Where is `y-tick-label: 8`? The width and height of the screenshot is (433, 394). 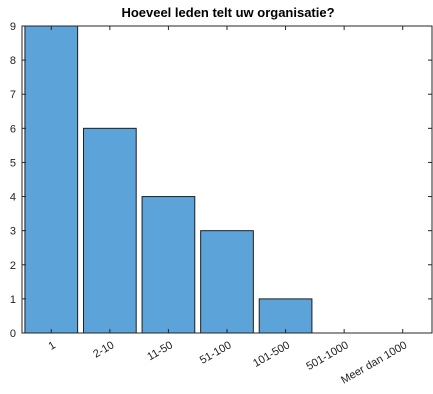
y-tick-label: 8 is located at coordinates (13, 61).